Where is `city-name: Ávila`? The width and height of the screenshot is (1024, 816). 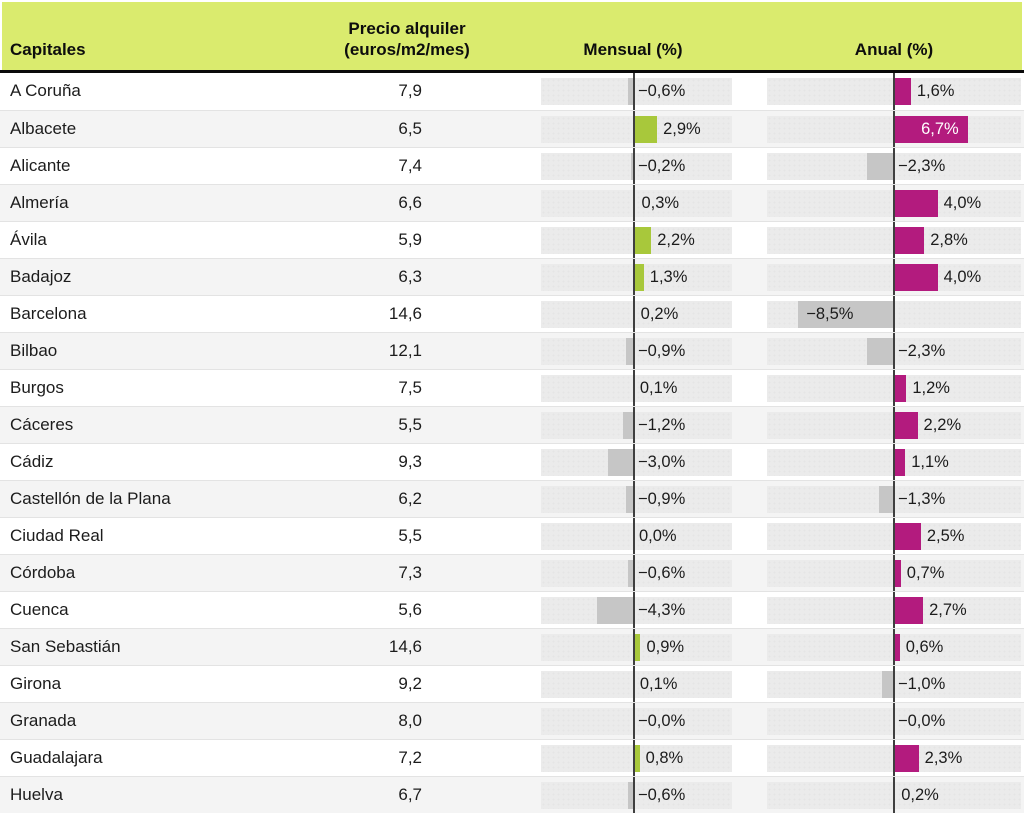 city-name: Ávila is located at coordinates (28, 239).